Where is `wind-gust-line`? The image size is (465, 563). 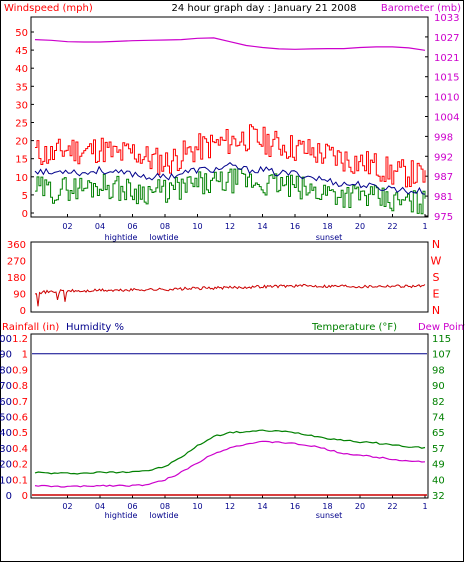 wind-gust-line is located at coordinates (230, 156).